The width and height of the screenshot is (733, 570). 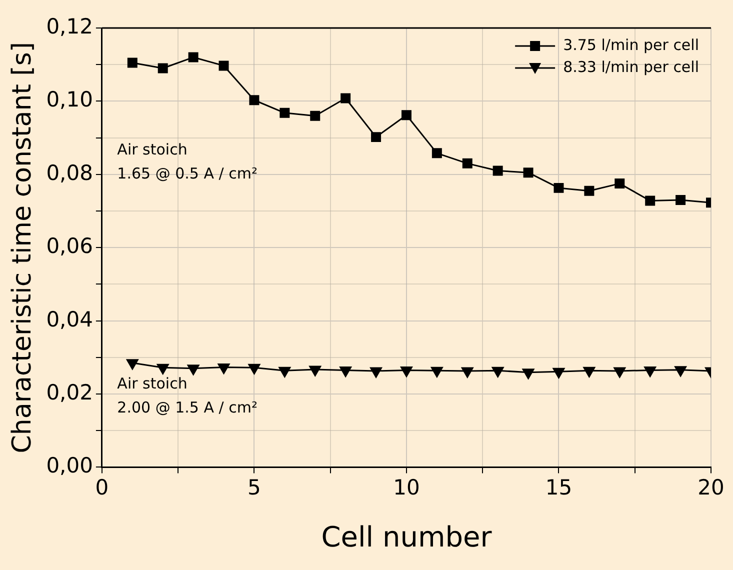 What do you see at coordinates (406, 487) in the screenshot?
I see `x-tick-label: 10` at bounding box center [406, 487].